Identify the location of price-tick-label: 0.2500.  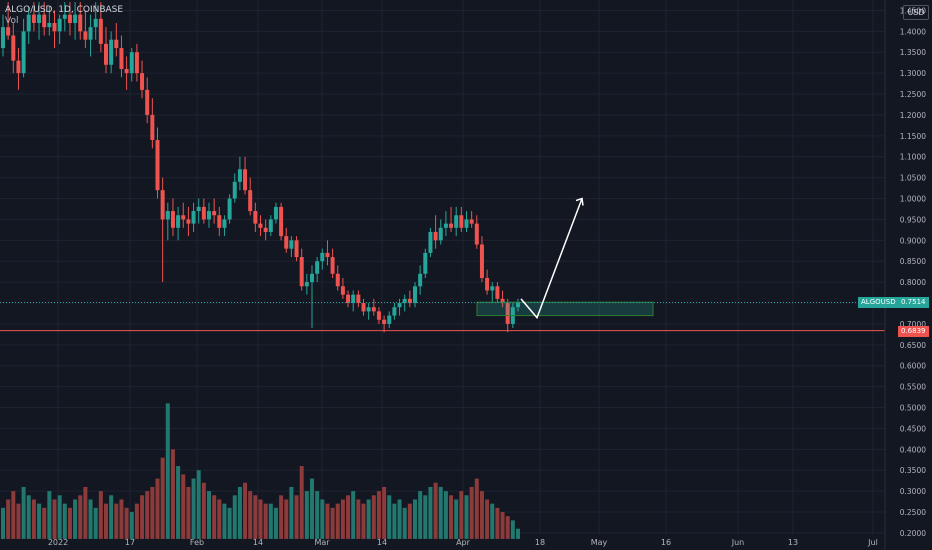
(913, 512).